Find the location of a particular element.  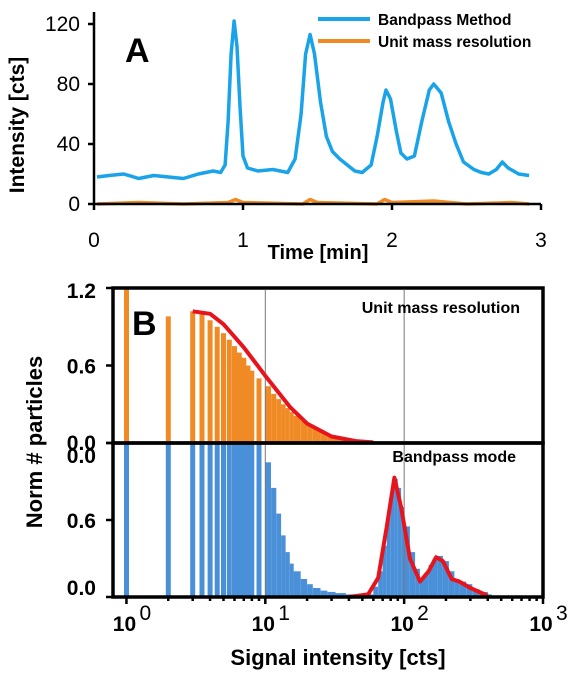

panel-a-label: A is located at coordinates (137, 51).